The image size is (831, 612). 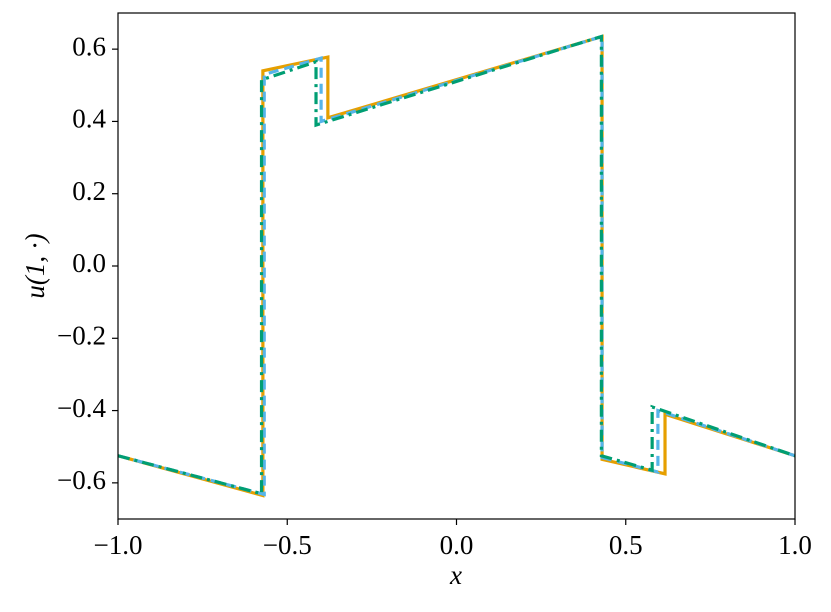 I want to click on x-axis-label: x, so click(x=455, y=575).